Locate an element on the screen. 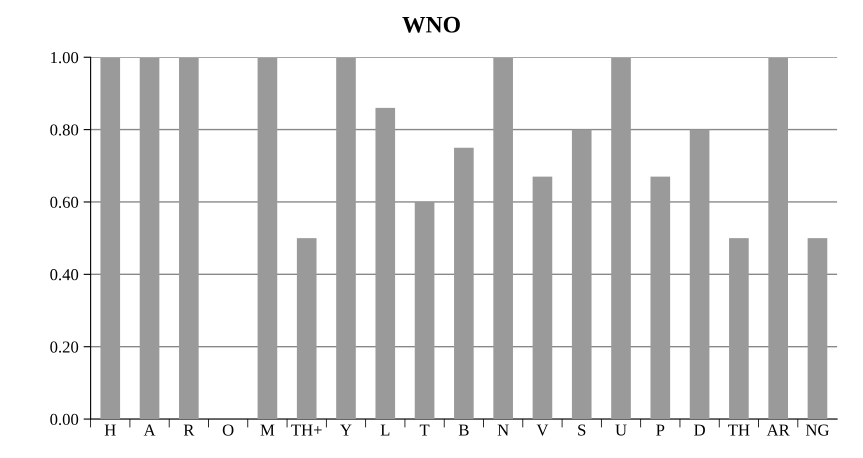  x-tick-label: T is located at coordinates (425, 430).